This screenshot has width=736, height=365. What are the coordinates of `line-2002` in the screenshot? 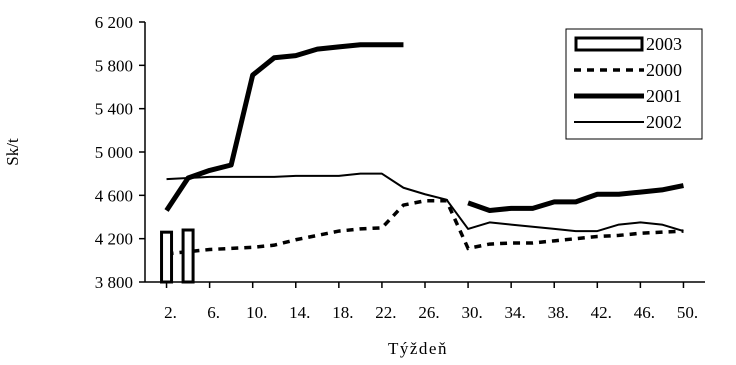 It's located at (425, 202).